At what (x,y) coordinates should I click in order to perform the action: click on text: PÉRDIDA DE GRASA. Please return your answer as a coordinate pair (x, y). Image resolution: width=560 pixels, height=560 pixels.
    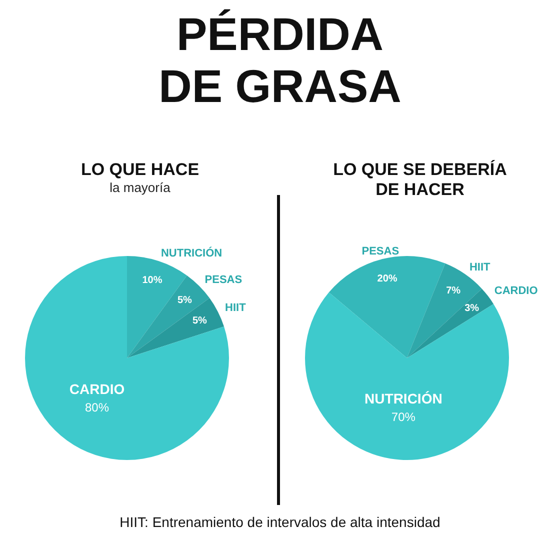
    Looking at the image, I should click on (280, 60).